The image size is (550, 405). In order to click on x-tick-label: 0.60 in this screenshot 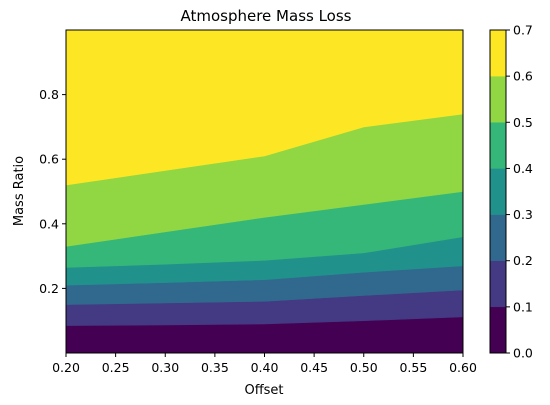, I will do `click(463, 367)`.